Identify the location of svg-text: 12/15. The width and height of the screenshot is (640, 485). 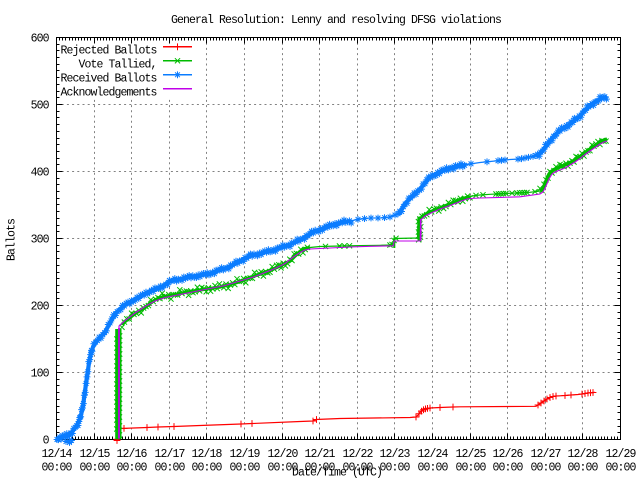
(94, 454).